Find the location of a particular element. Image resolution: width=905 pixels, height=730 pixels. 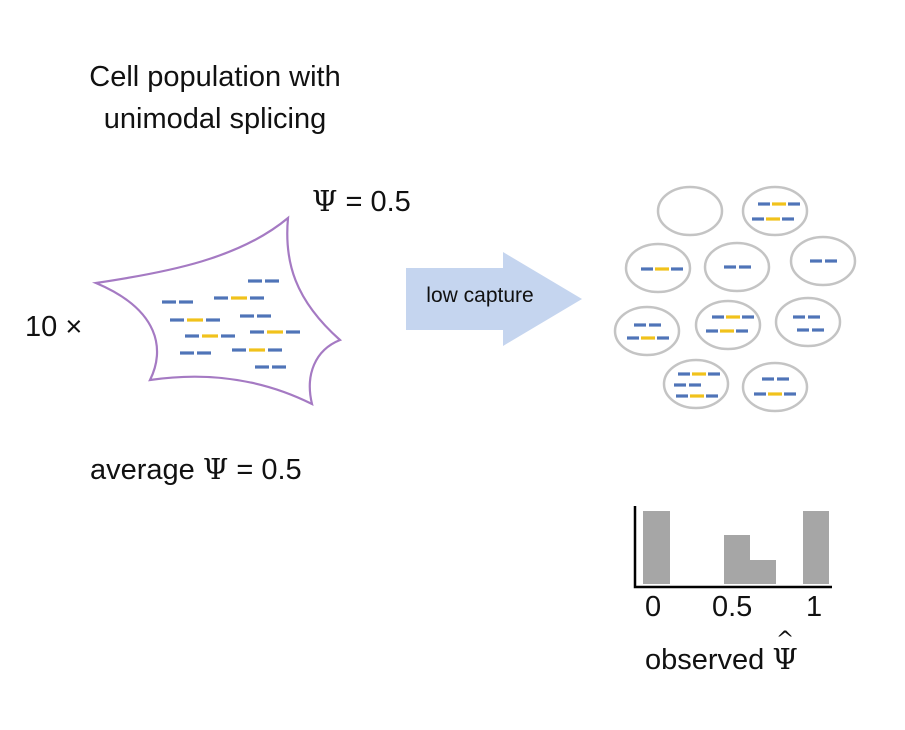

histogram-tick-0: 0 is located at coordinates (653, 607).